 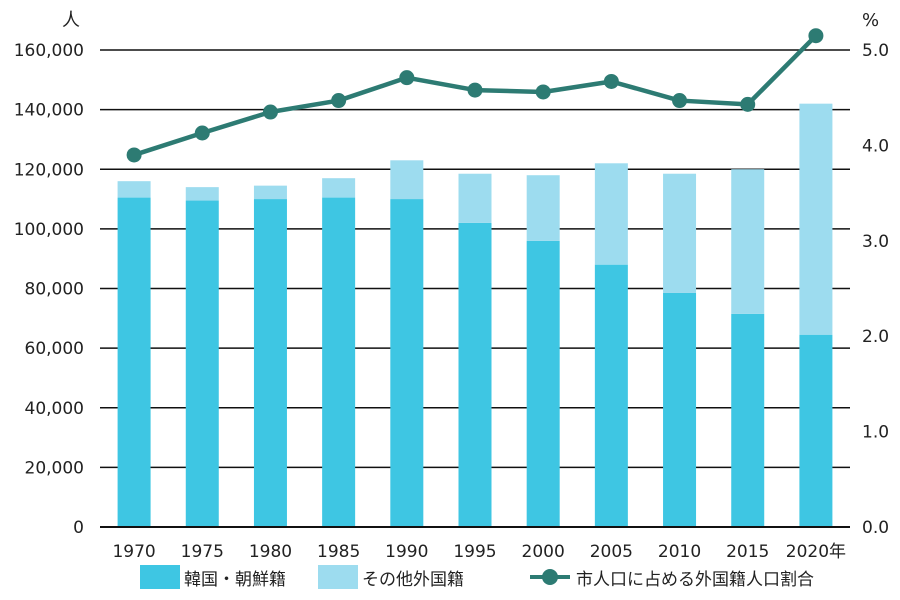 I want to click on x-tick-label: 2015, so click(x=747, y=552).